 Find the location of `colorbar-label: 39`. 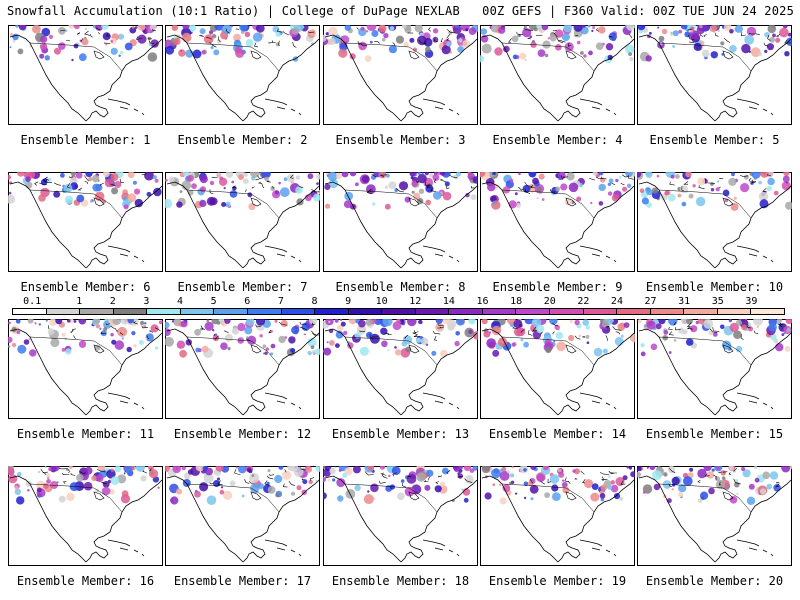

colorbar-label: 39 is located at coordinates (751, 301).